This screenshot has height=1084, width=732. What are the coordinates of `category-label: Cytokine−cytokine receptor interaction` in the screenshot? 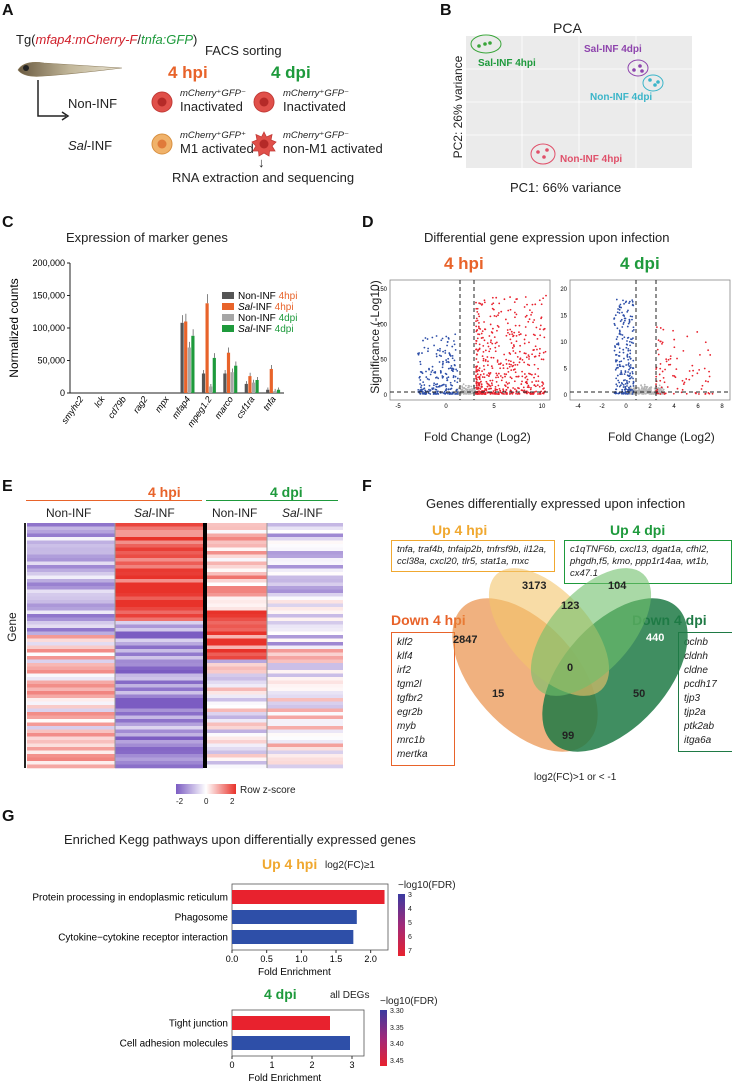 It's located at (143, 938).